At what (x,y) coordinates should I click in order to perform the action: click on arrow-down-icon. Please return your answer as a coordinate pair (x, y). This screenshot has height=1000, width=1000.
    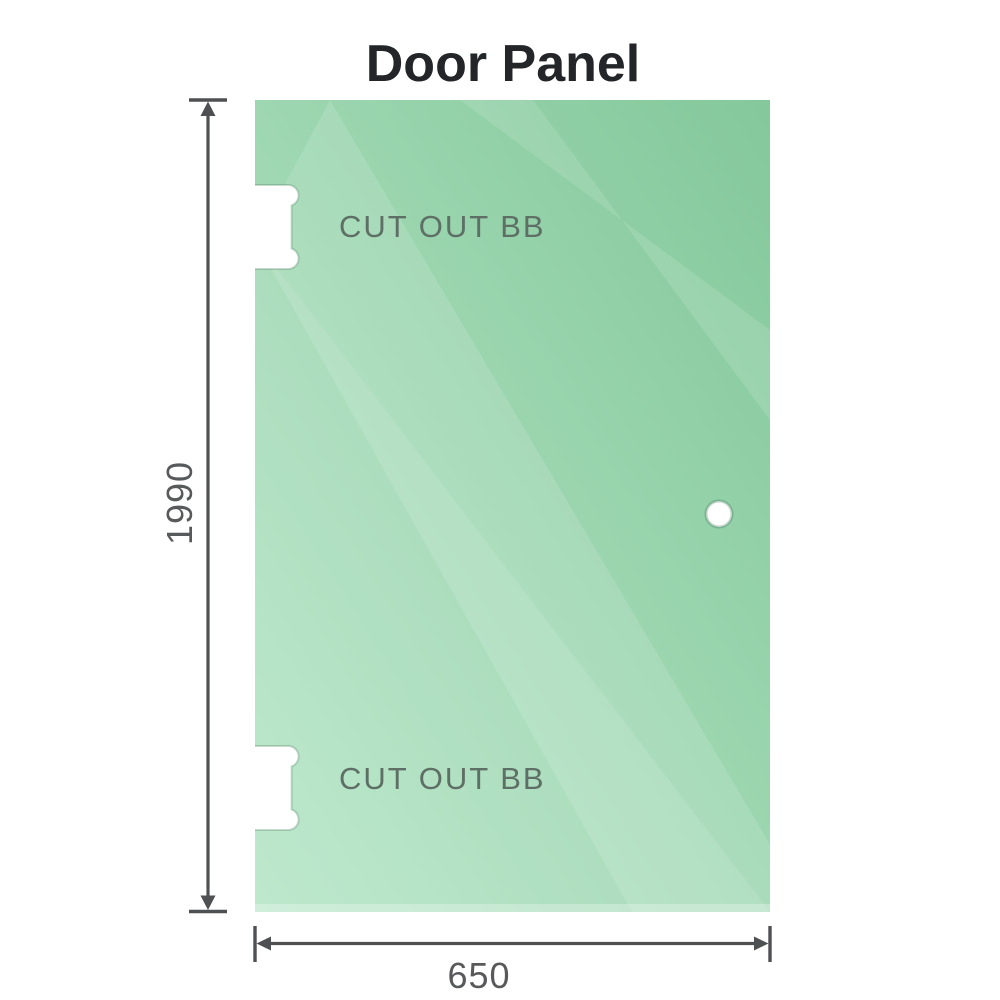
    Looking at the image, I should click on (208, 902).